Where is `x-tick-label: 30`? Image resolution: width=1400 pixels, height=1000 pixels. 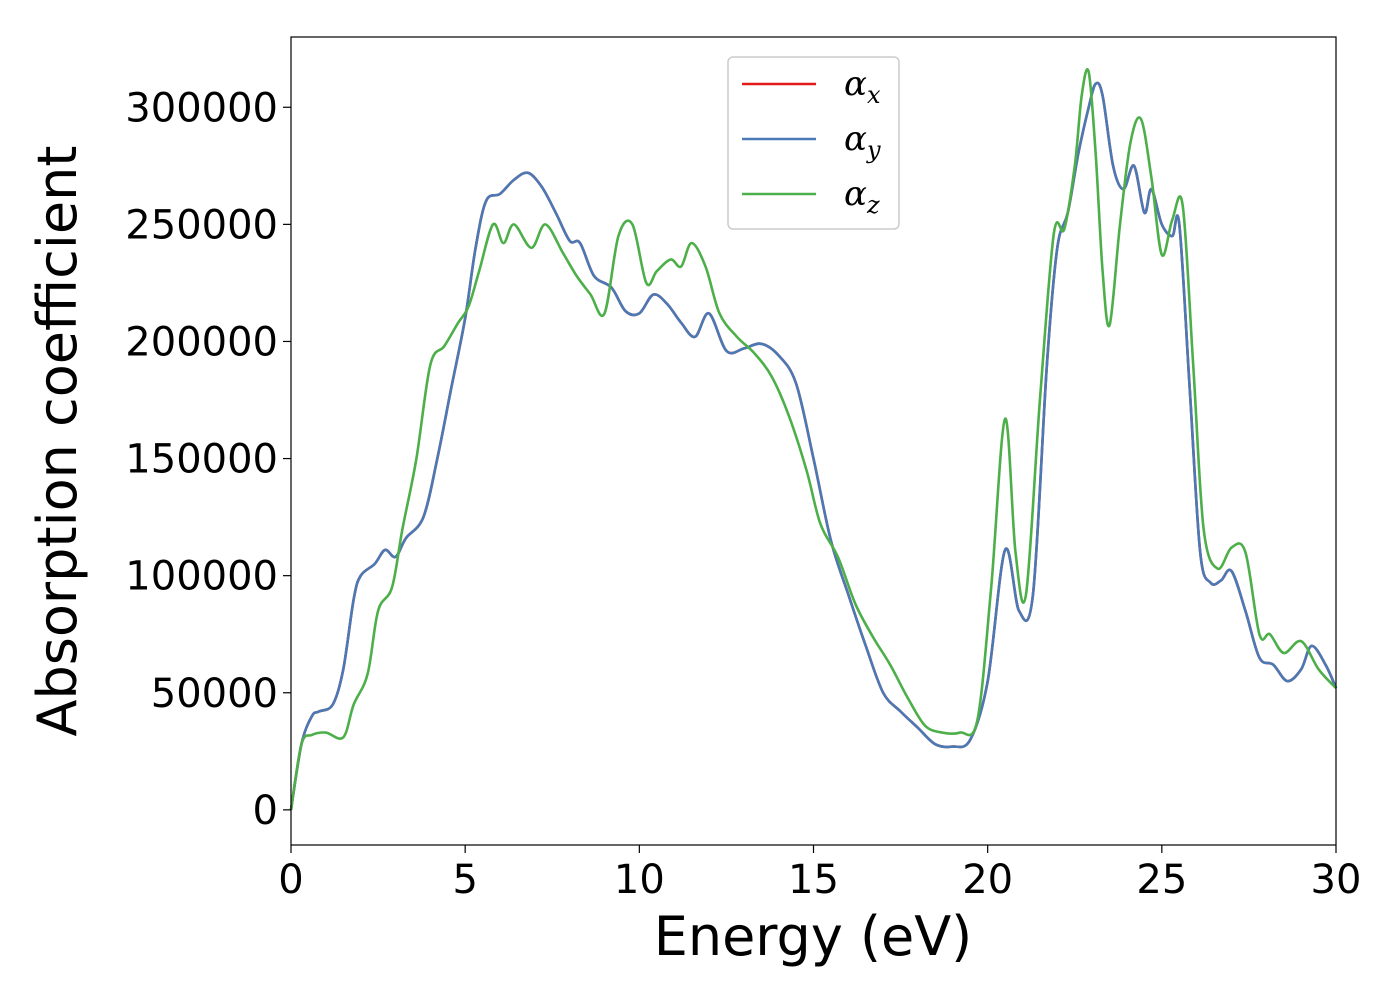
x-tick-label: 30 is located at coordinates (1336, 880).